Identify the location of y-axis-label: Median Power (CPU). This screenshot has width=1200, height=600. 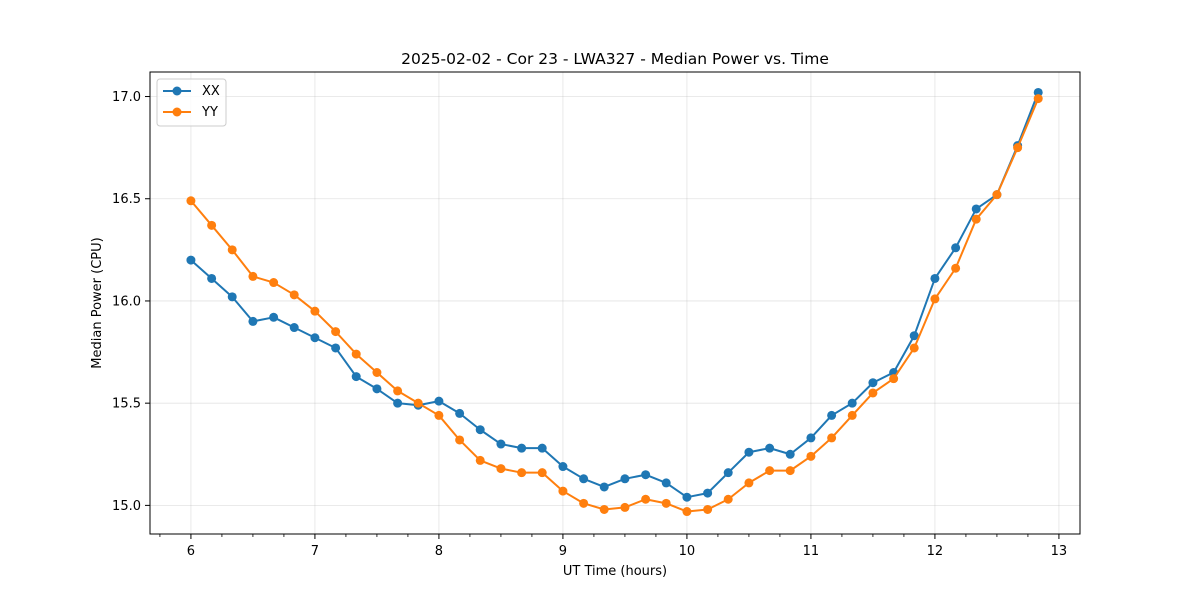
(97, 302).